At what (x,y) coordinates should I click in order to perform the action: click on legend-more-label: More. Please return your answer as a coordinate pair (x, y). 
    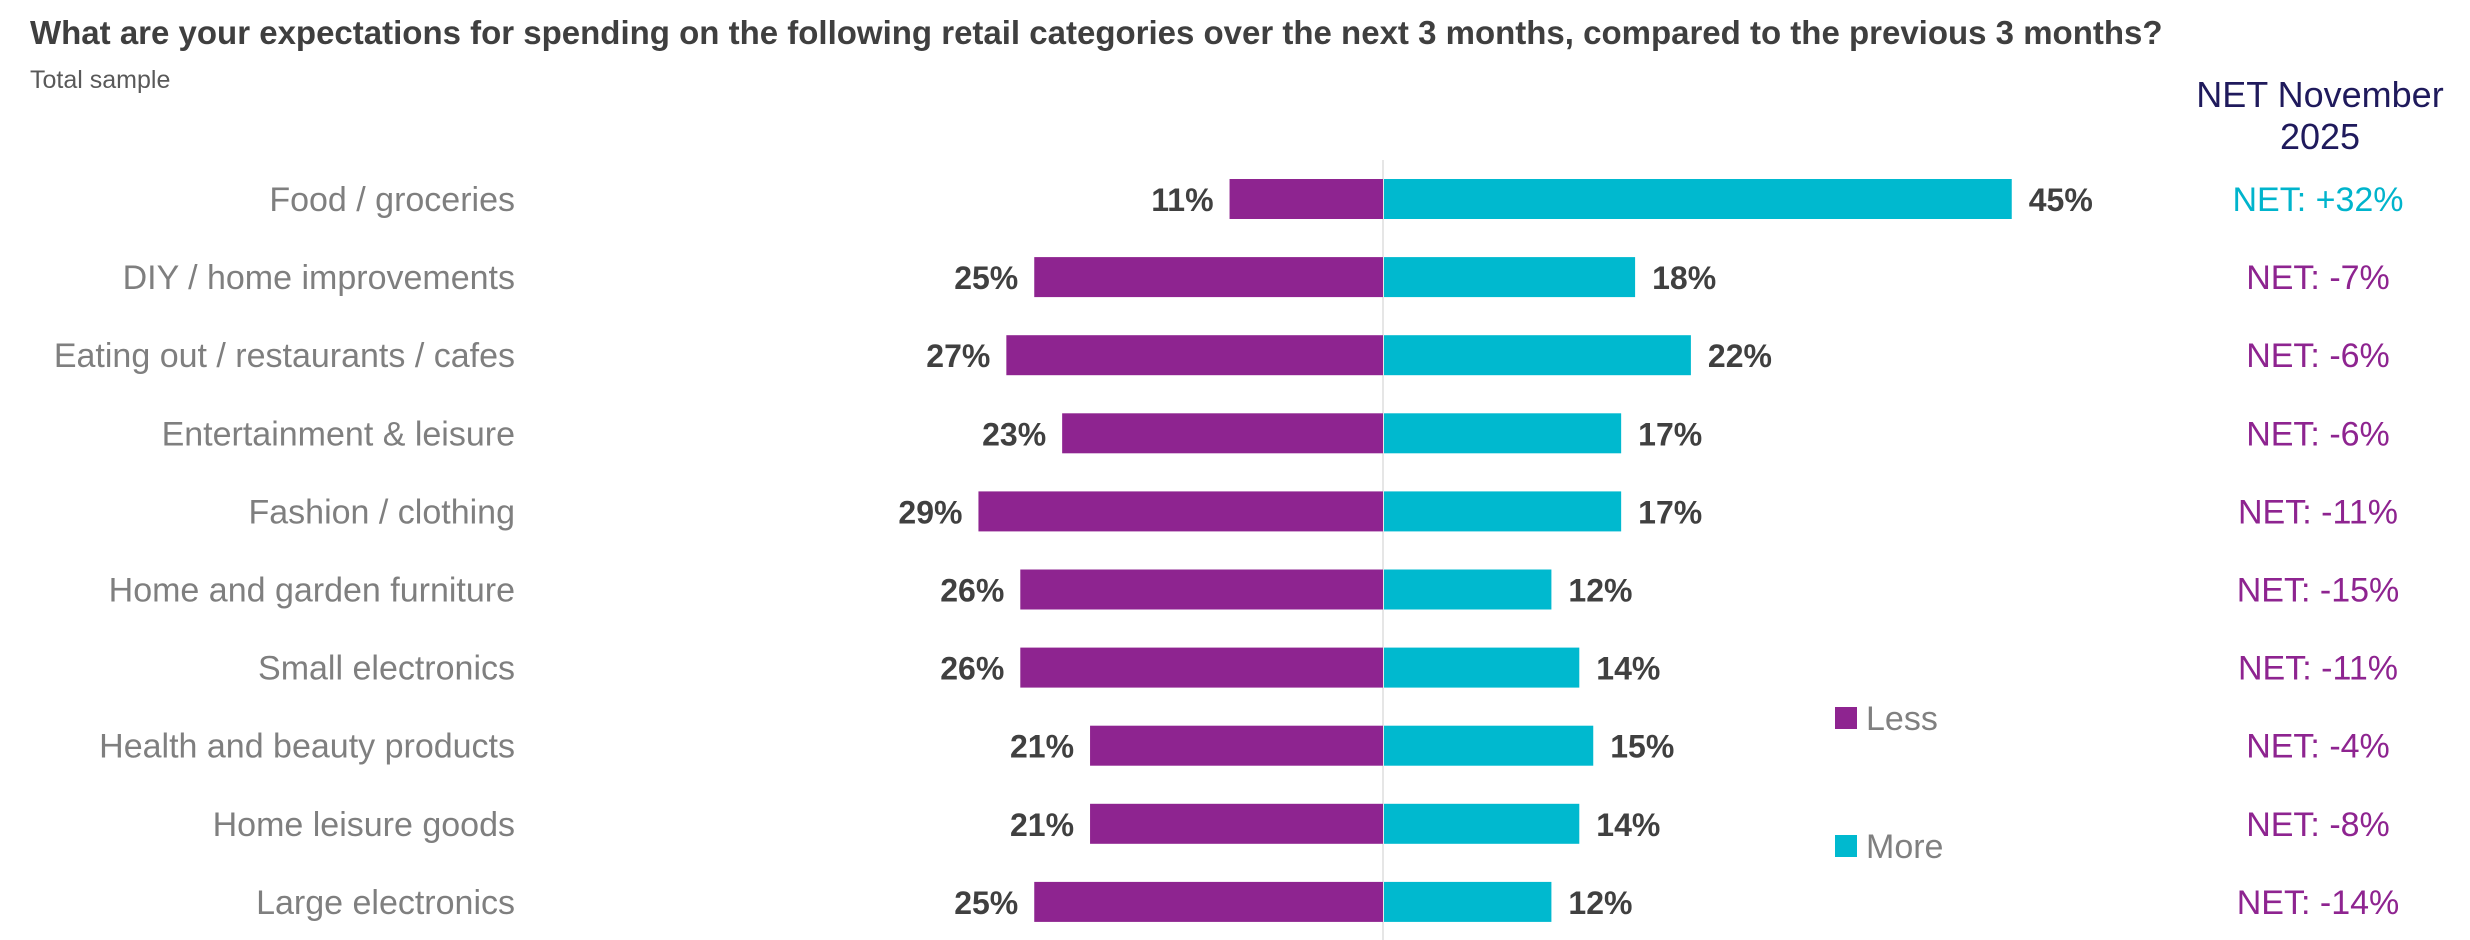
    Looking at the image, I should click on (1904, 847).